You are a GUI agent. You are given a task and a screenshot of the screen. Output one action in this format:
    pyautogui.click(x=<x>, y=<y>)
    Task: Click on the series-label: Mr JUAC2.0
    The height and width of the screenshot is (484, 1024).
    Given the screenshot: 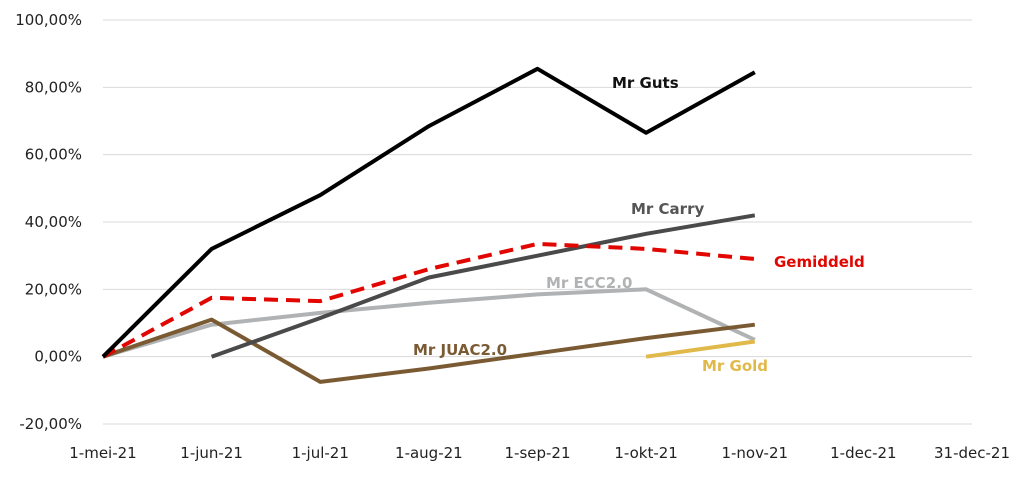 What is the action you would take?
    pyautogui.click(x=460, y=350)
    